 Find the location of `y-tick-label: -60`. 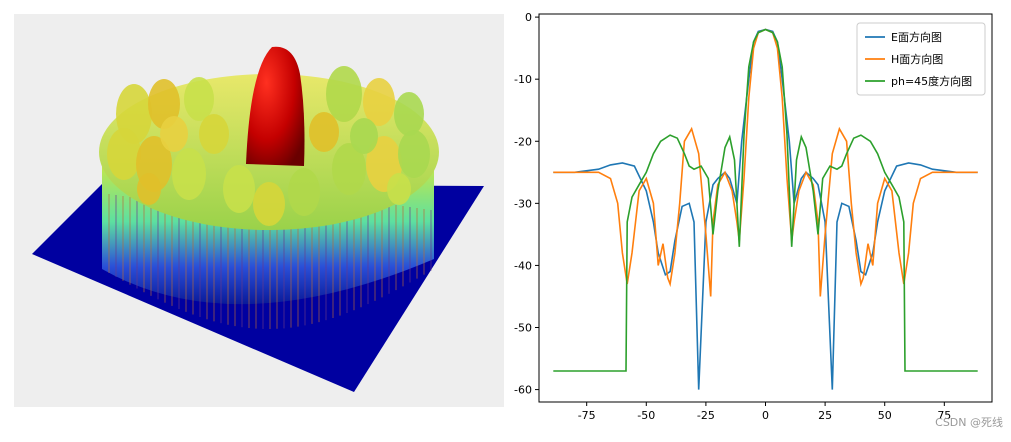

y-tick-label: -60 is located at coordinates (523, 390).